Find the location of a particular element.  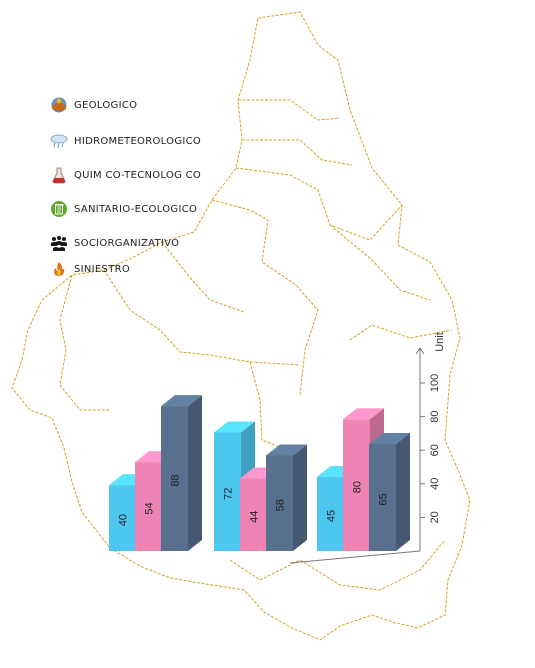

legend-label: SOCIORGANIZATIVO is located at coordinates (127, 243).